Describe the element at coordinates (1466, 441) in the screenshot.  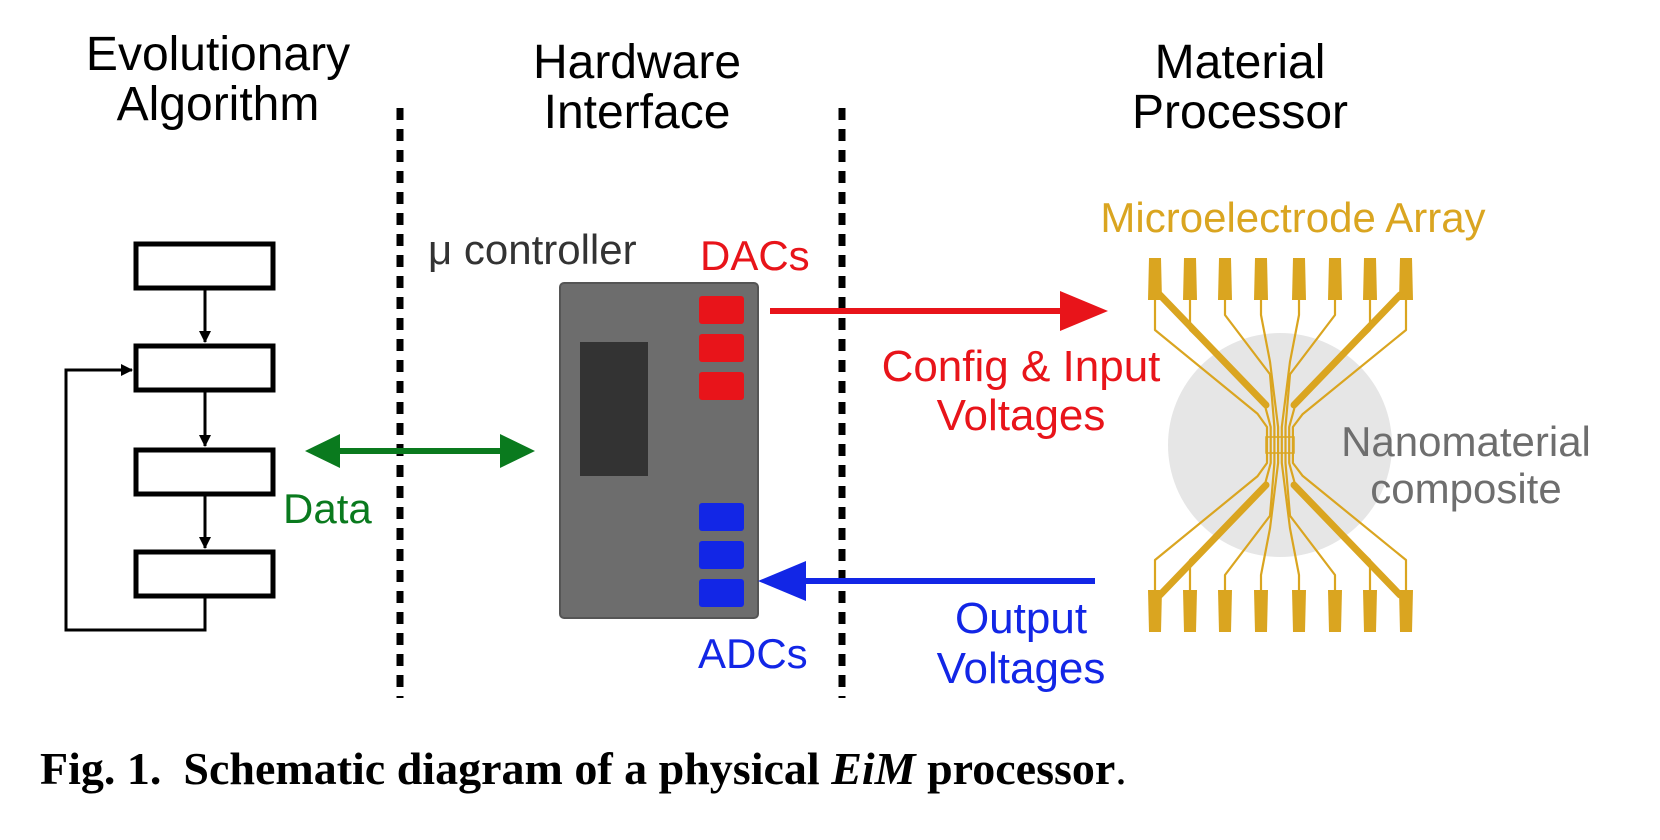
I see `nano-label-line1: Nanomaterial` at that location.